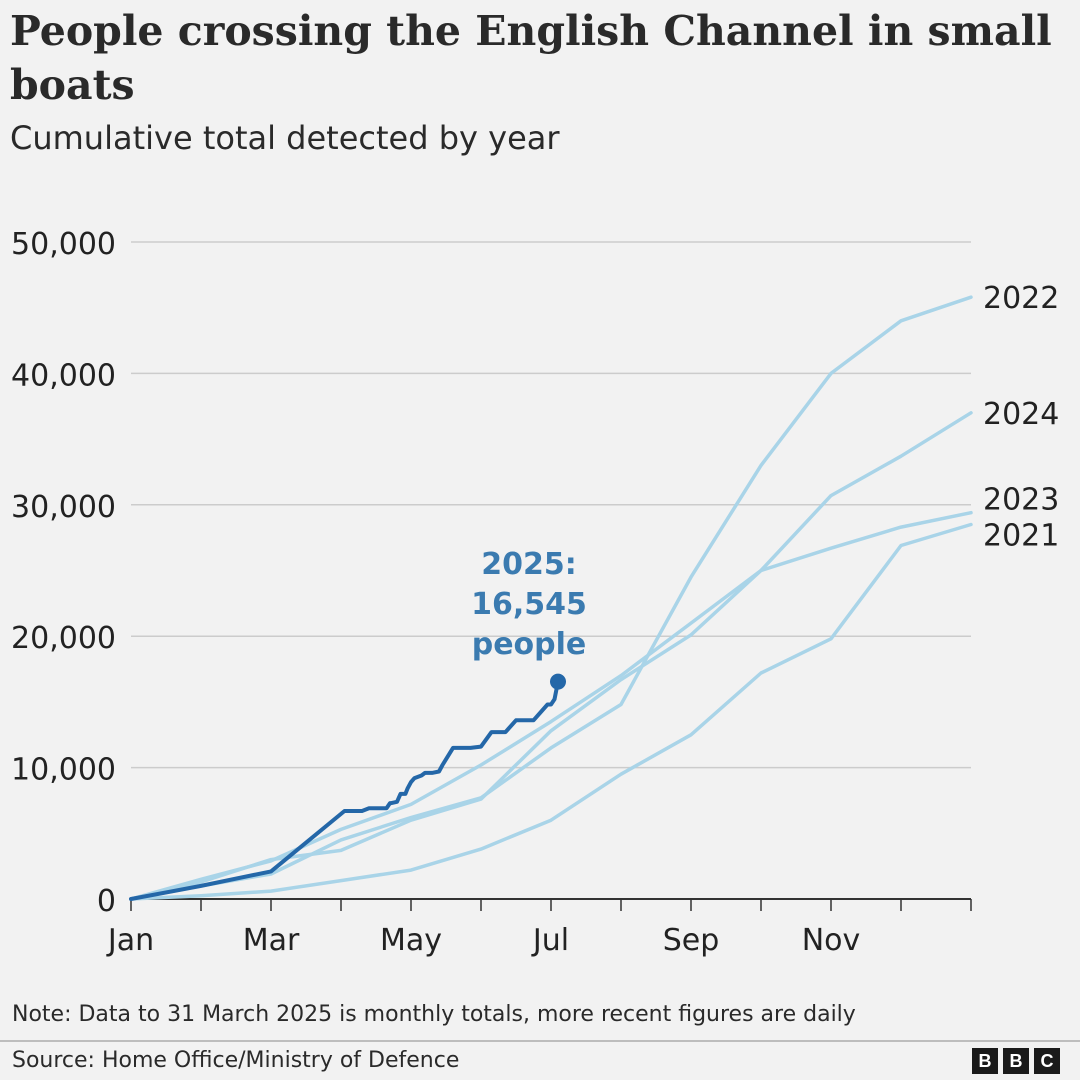 The image size is (1080, 1080). I want to click on bbc-logo: B B C, so click(1016, 1061).